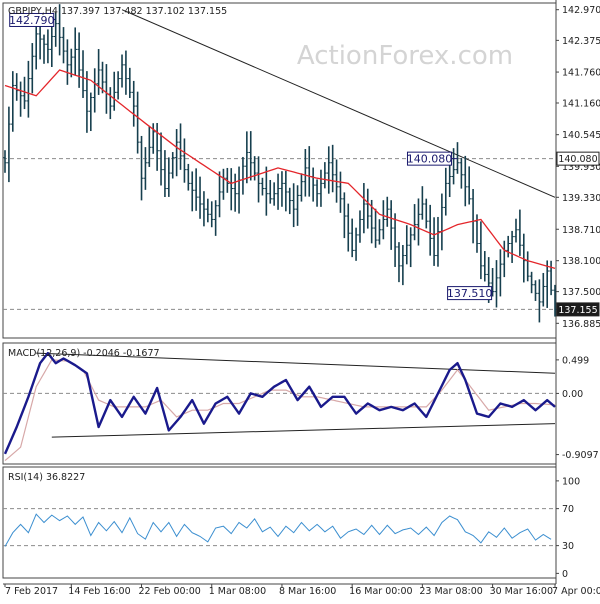  What do you see at coordinates (581, 292) in the screenshot?
I see `price-tick-label: 137.500` at bounding box center [581, 292].